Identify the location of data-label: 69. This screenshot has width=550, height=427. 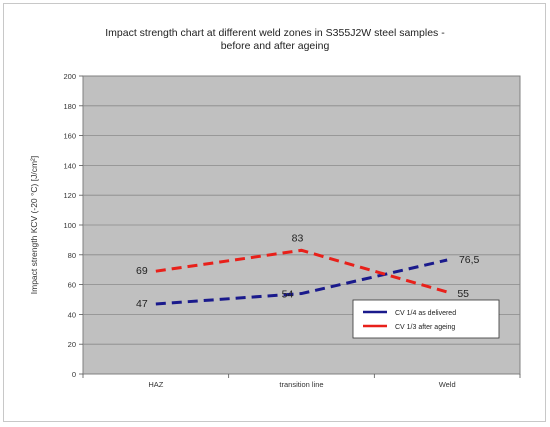
(142, 271).